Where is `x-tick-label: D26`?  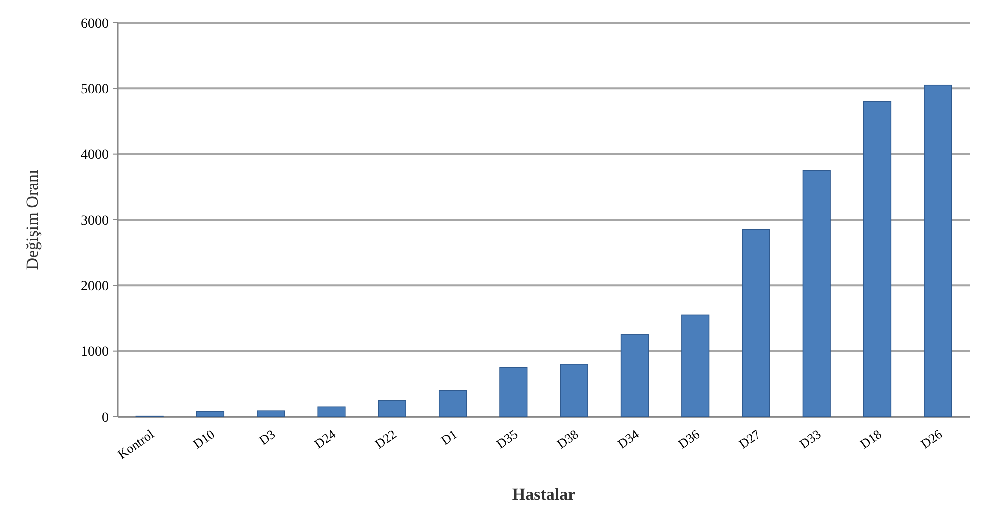 x-tick-label: D26 is located at coordinates (932, 439).